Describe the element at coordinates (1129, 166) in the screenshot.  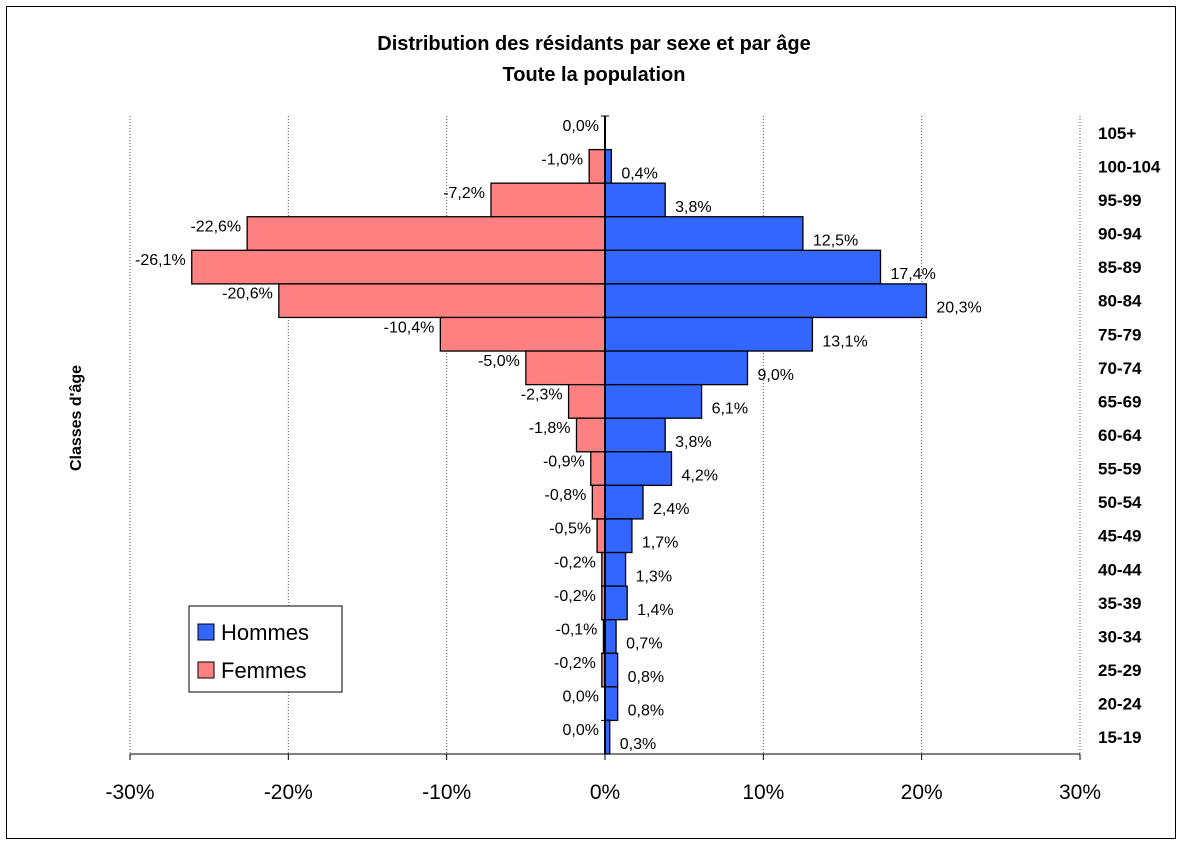
I see `category-label-100-104: 100-104` at that location.